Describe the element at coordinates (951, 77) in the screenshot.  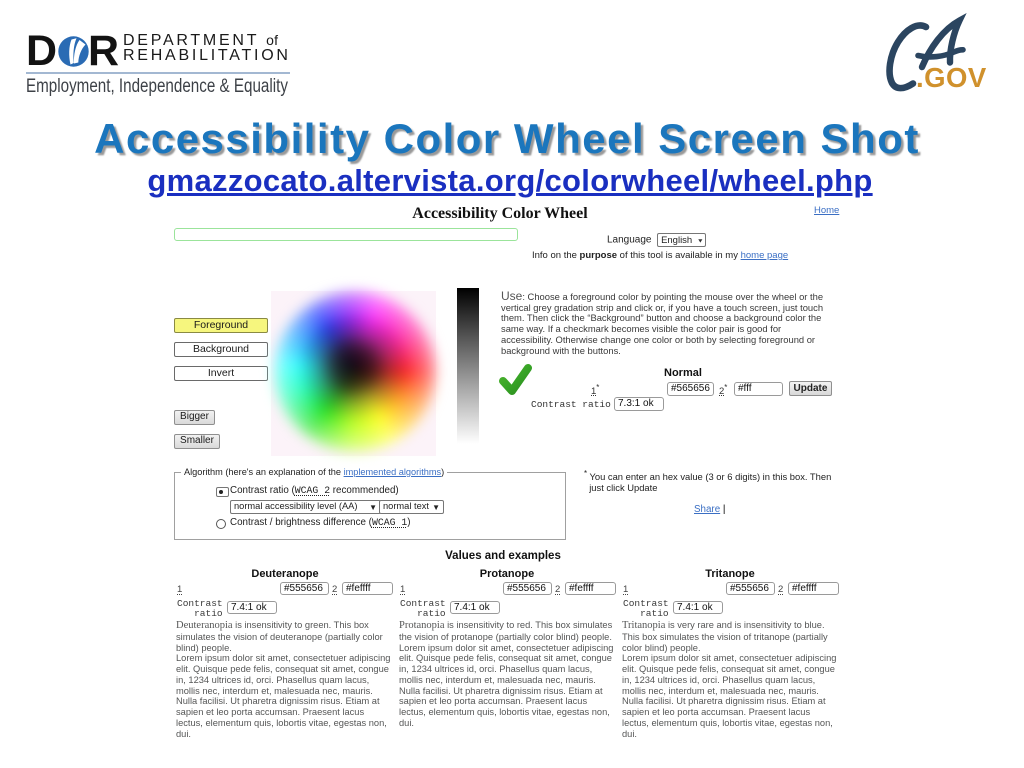
I see `svg-text: .GOV` at that location.